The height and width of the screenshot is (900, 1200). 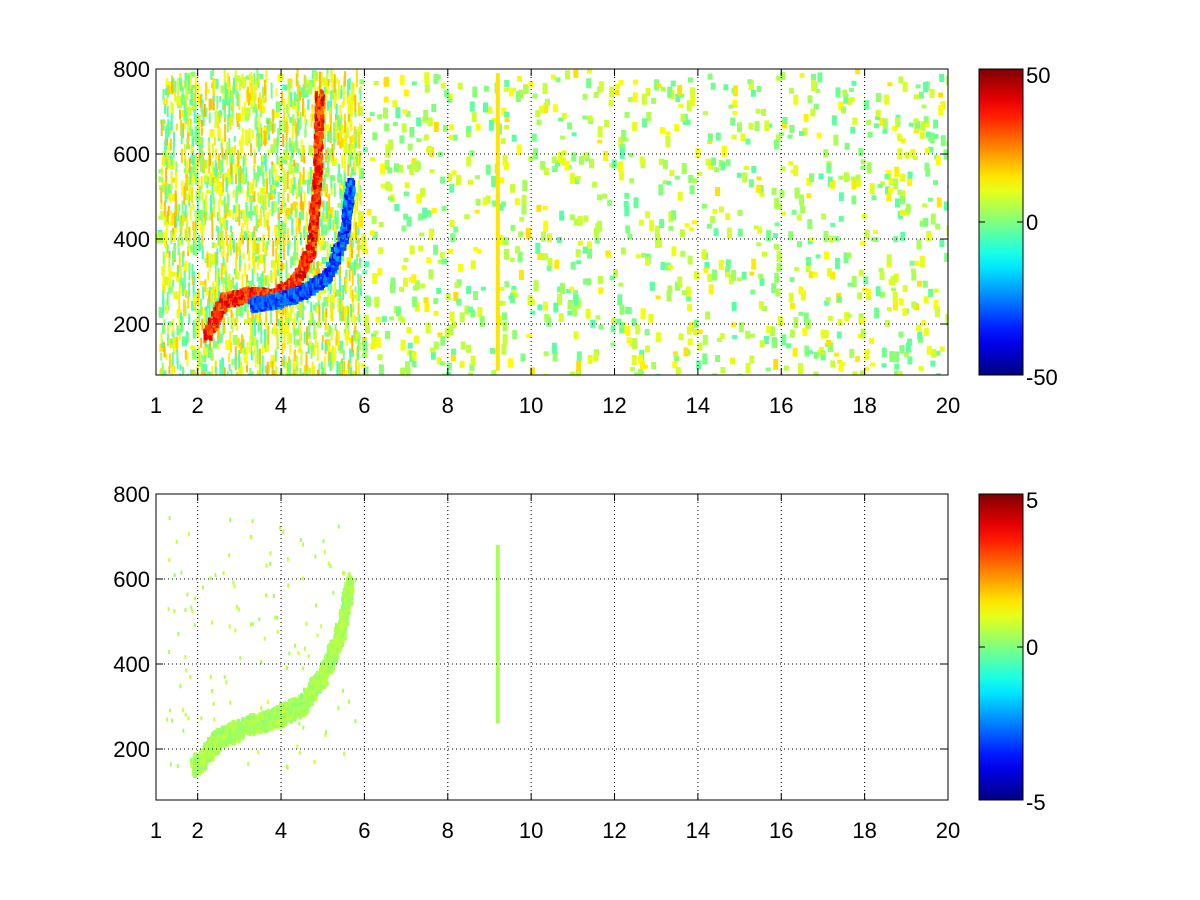 I want to click on colorbar-tick-label: -50, so click(x=1042, y=377).